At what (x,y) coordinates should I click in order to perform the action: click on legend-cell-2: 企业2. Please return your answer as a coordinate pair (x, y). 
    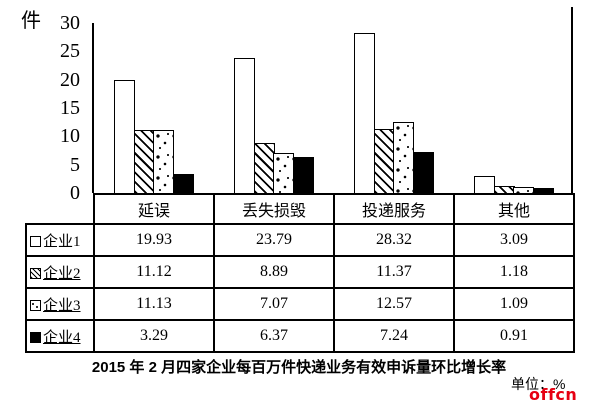
    Looking at the image, I should click on (60, 272).